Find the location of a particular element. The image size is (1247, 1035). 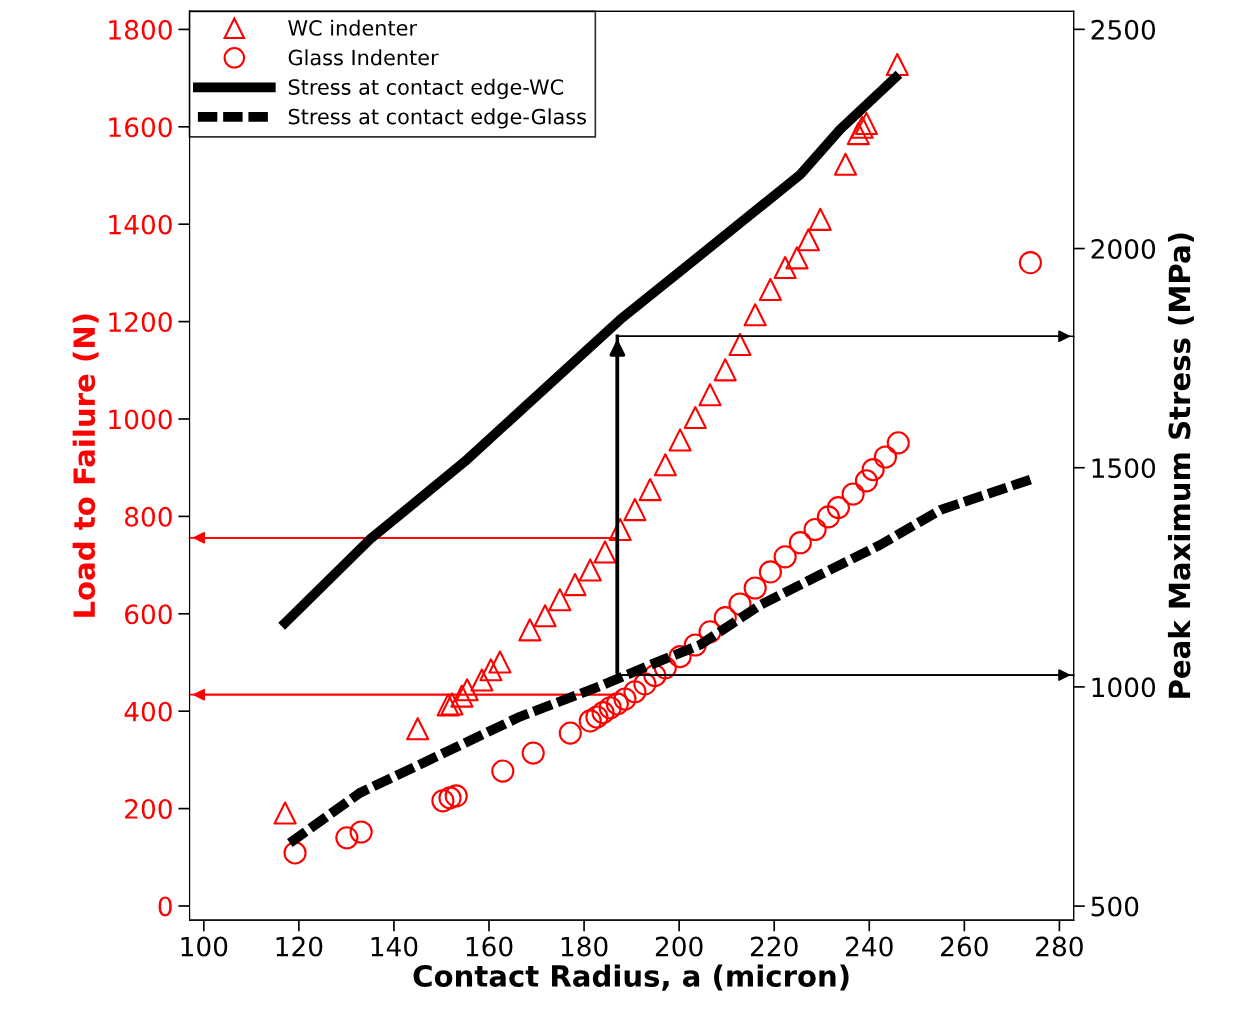

x-tick-label: 280 is located at coordinates (1059, 946).